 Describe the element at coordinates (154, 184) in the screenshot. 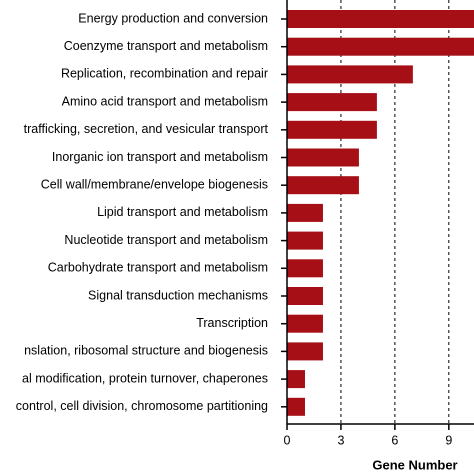

I see `y-tick-label: Cell wall/membrane/envelope biogenesis` at that location.